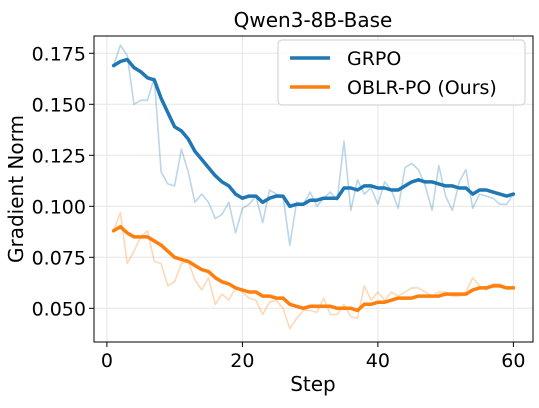 Image resolution: width=539 pixels, height=408 pixels. What do you see at coordinates (513, 361) in the screenshot?
I see `x-tick-label: 60` at bounding box center [513, 361].